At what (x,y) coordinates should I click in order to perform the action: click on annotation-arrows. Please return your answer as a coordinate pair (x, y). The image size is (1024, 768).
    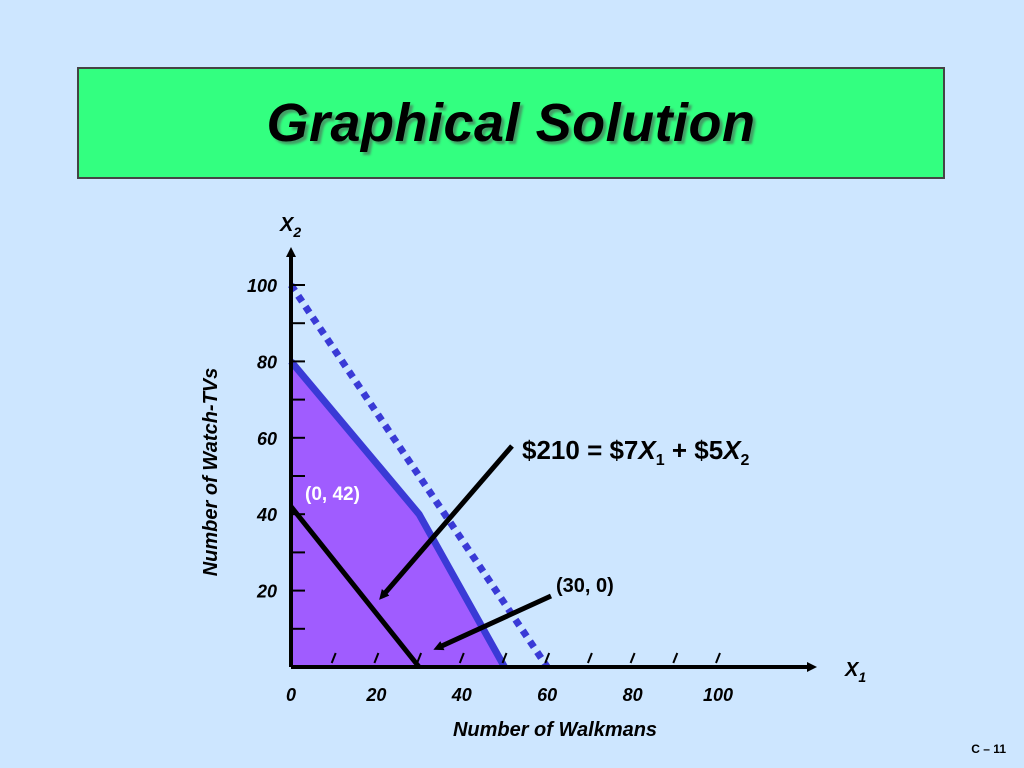
    Looking at the image, I should click on (466, 547).